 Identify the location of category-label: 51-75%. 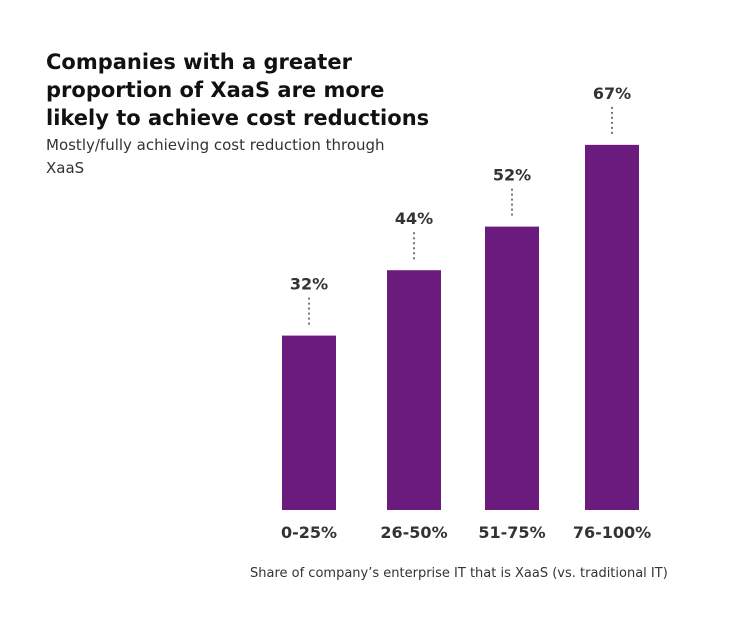
(511, 532).